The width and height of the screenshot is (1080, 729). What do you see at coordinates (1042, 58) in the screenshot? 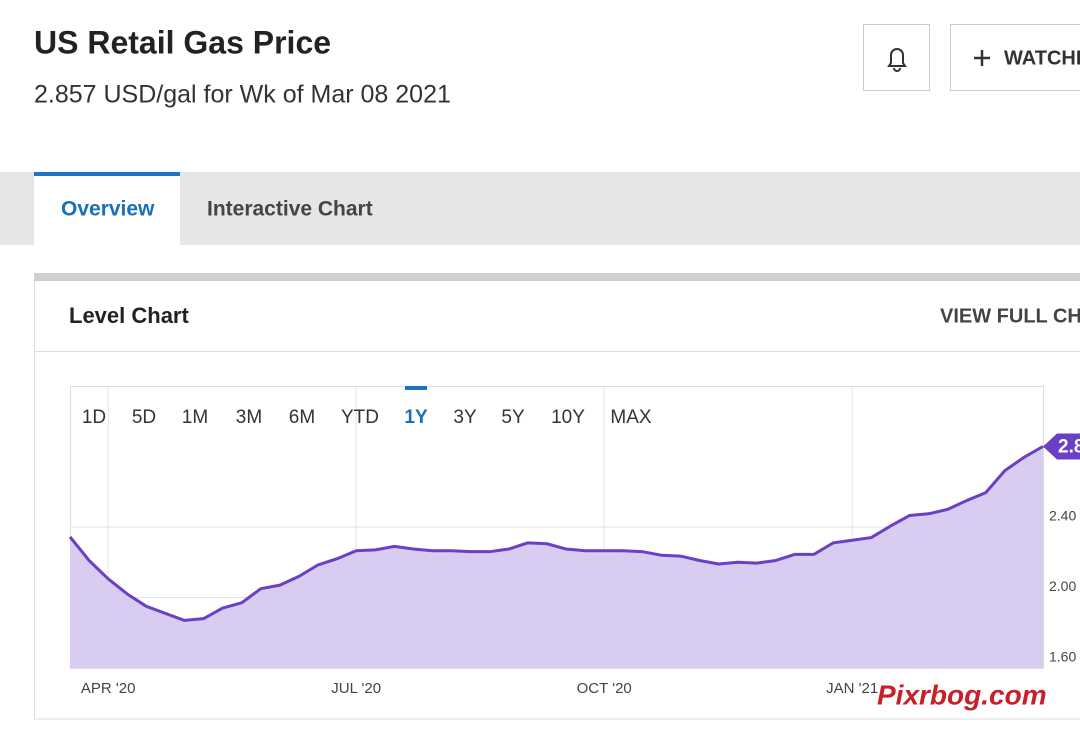
I see `watchlist-label: WATCHL` at bounding box center [1042, 58].